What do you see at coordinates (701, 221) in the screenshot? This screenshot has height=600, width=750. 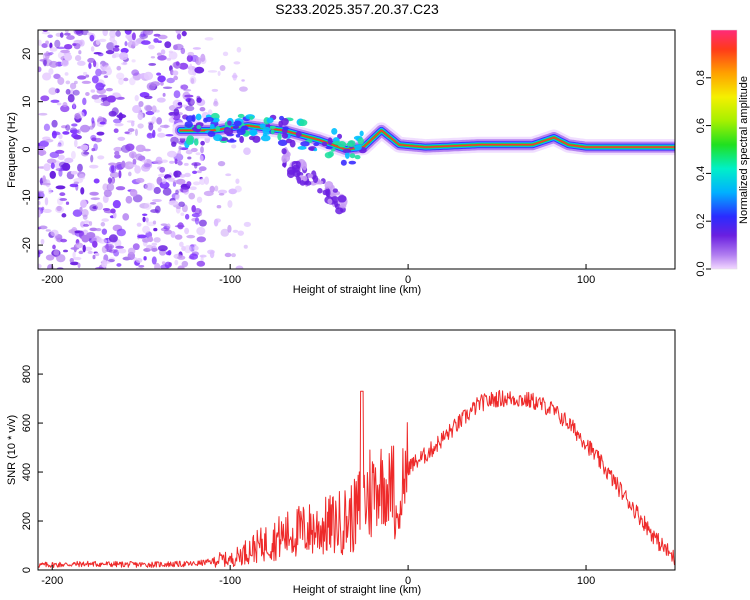 I see `colorbar-tick-label: 0.2` at bounding box center [701, 221].